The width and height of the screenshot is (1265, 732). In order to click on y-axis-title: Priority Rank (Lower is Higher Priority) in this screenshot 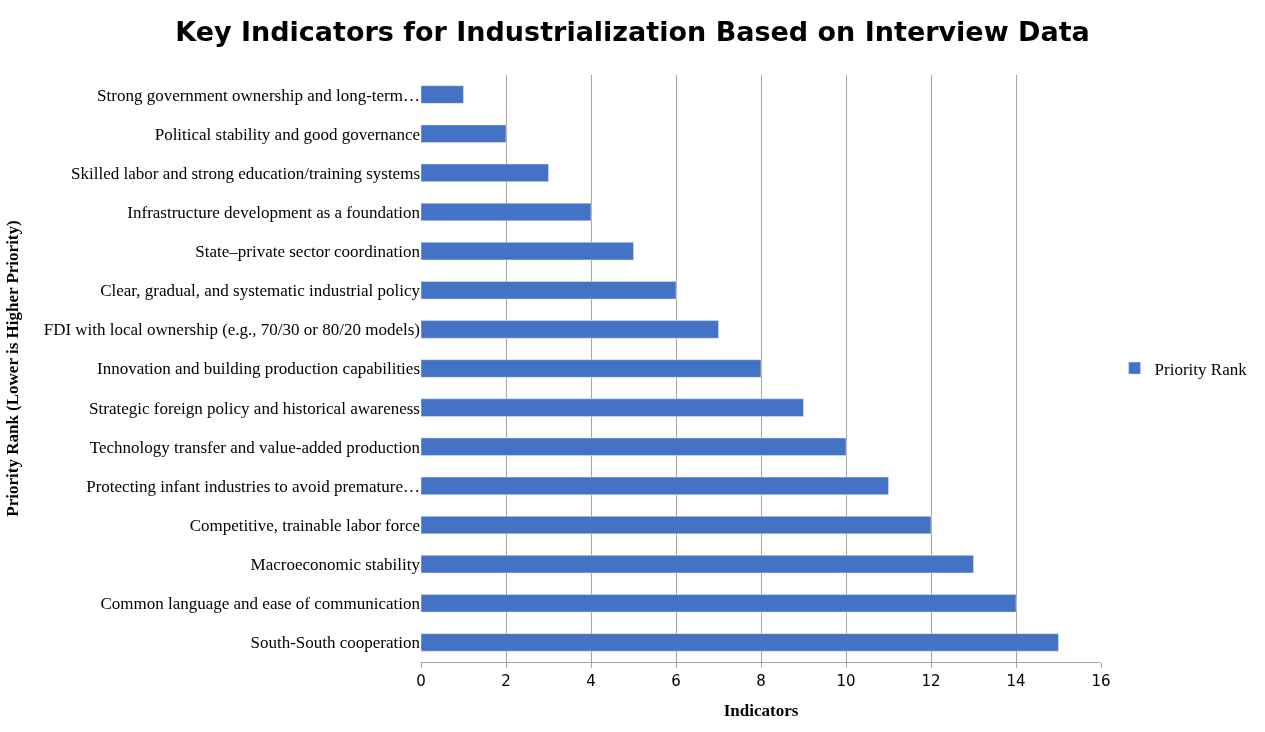, I will do `click(13, 368)`.